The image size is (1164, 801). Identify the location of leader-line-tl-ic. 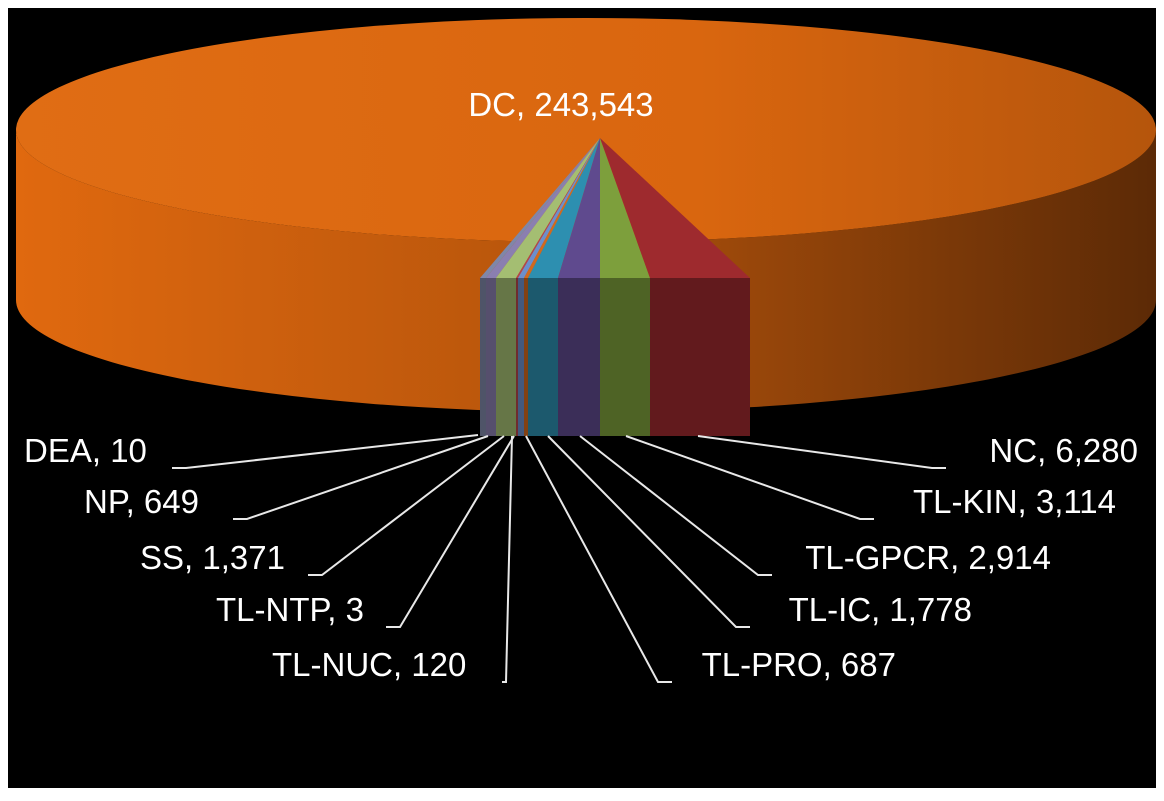
(648, 531).